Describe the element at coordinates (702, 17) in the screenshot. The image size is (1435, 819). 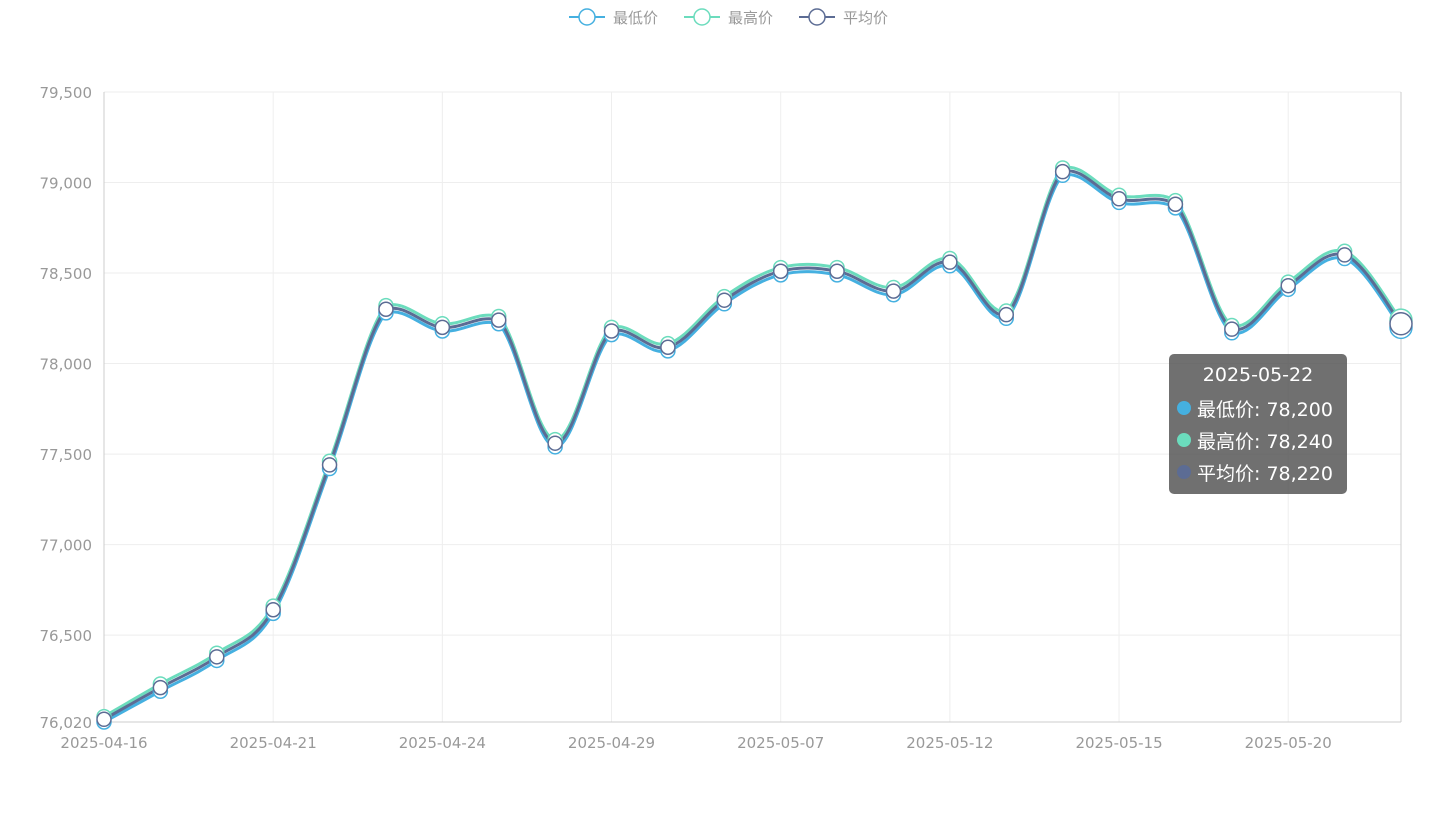
I see `legend-marker-high` at that location.